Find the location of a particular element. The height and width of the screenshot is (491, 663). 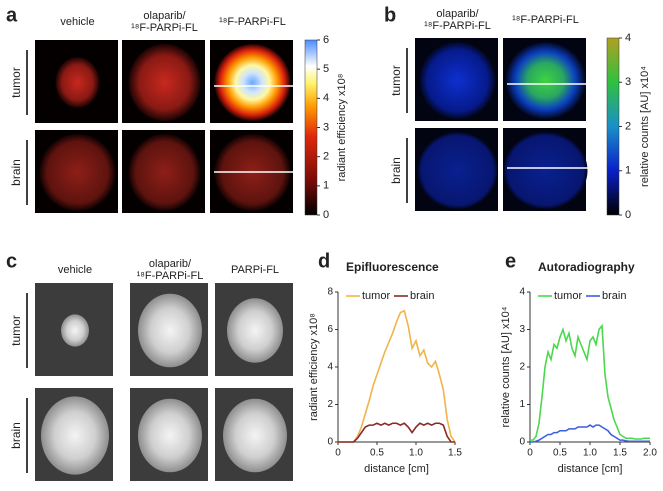

y-axis-label: relative counts [AU] x10⁴ is located at coordinates (506, 366).